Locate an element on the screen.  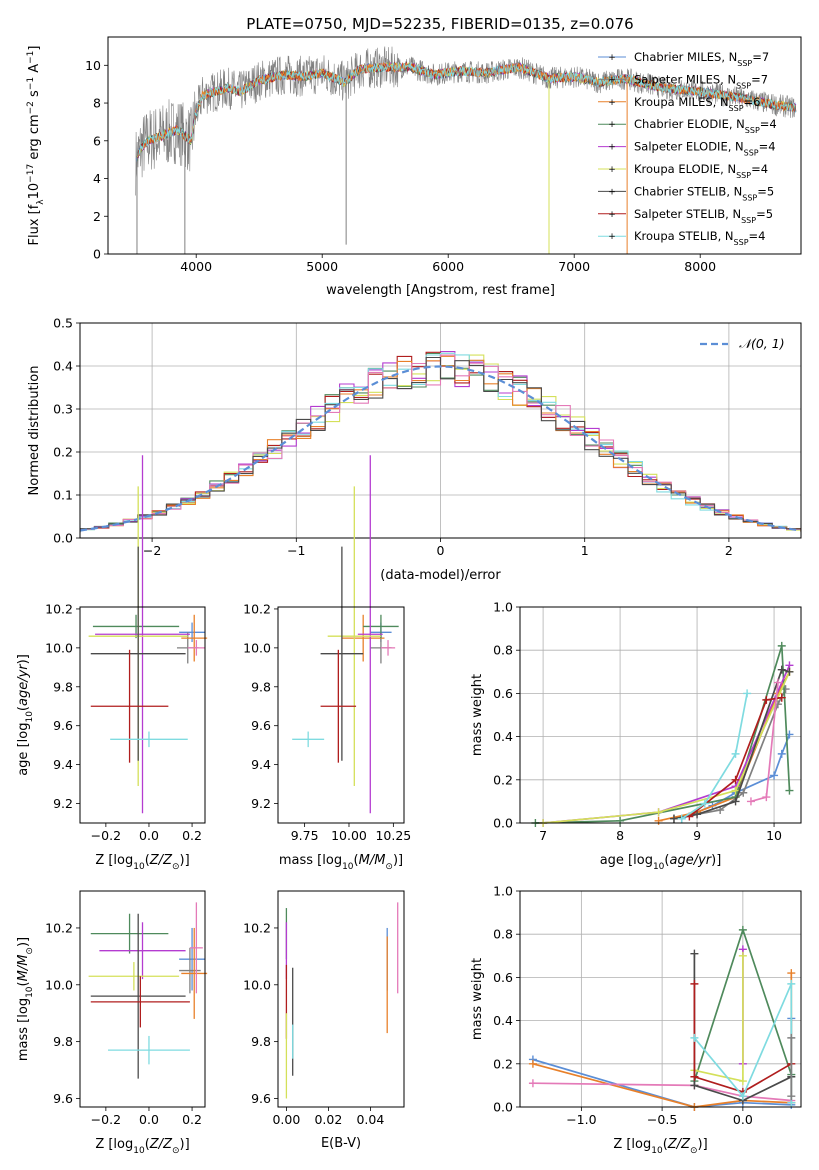
y-tick-label: 0.8 is located at coordinates (503, 650).